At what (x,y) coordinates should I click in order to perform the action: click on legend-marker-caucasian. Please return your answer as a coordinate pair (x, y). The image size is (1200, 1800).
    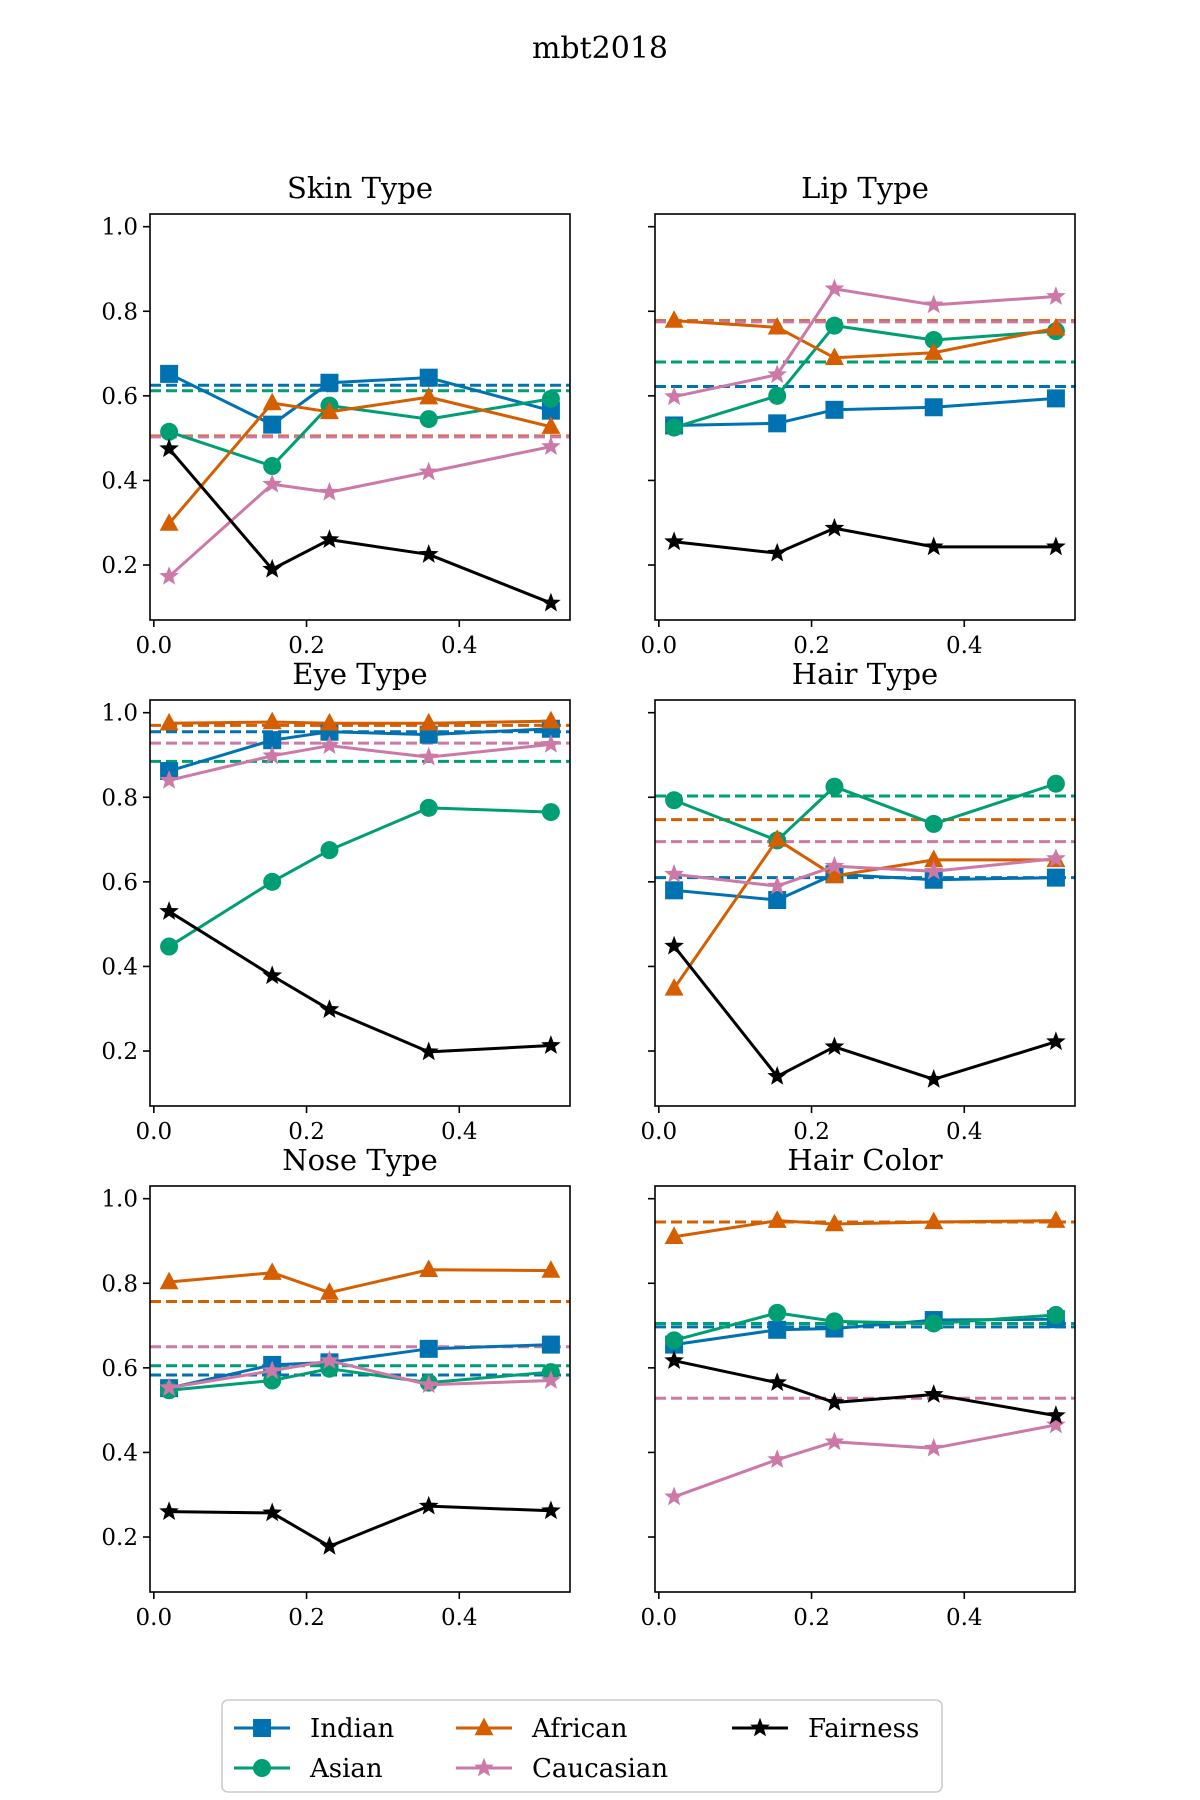
    Looking at the image, I should click on (484, 1767).